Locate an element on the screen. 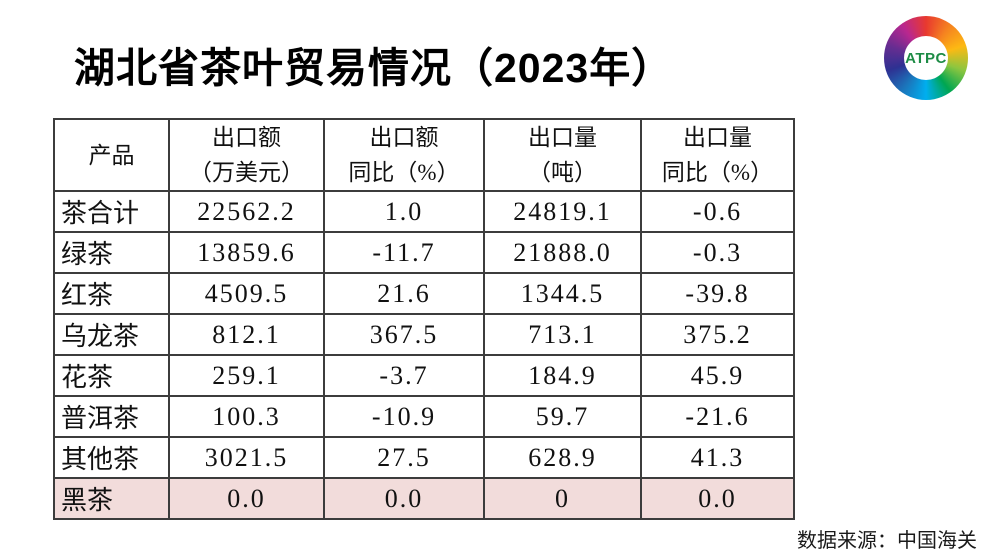 The width and height of the screenshot is (989, 556). atpc-logo: ATPC is located at coordinates (926, 58).